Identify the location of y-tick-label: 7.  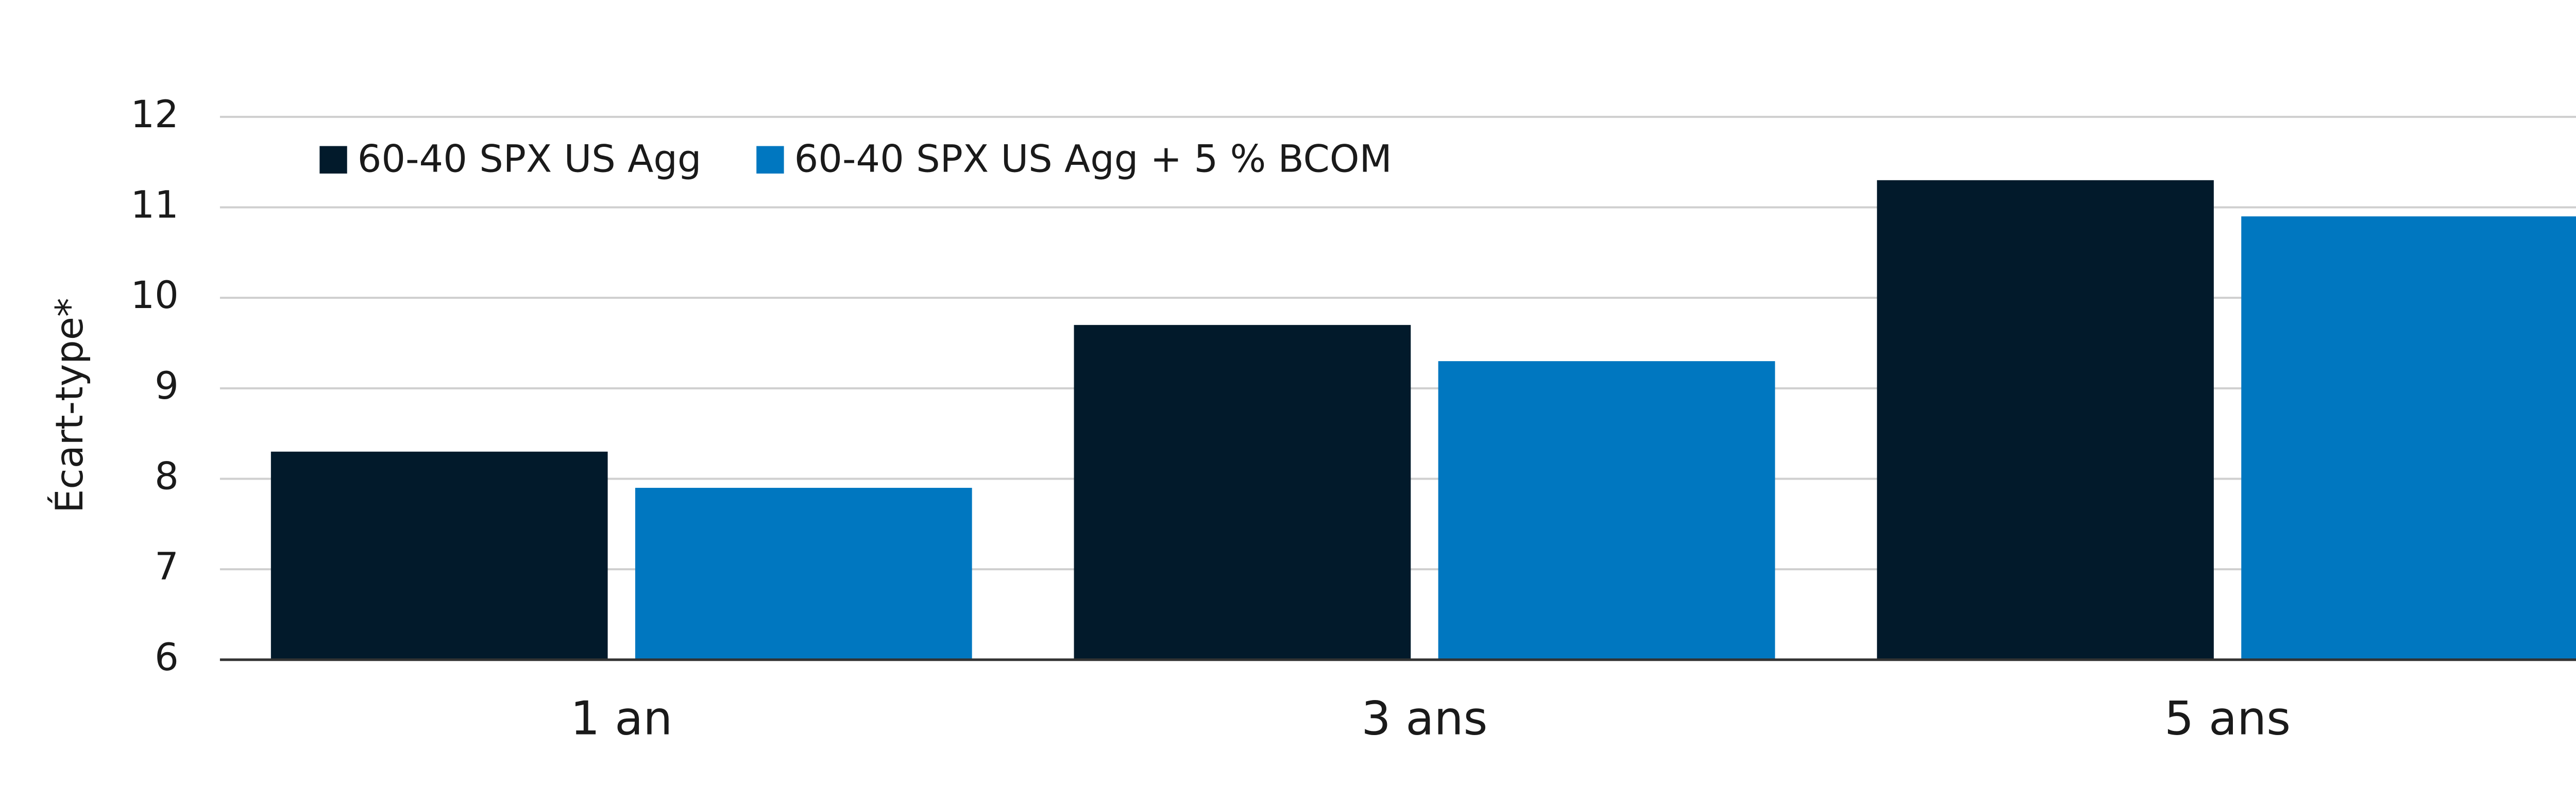
(167, 567).